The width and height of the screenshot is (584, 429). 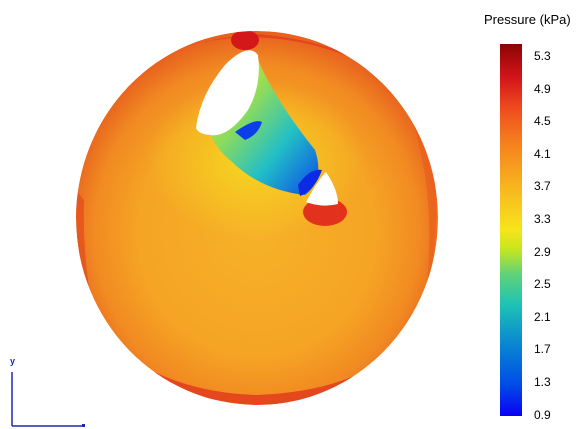 What do you see at coordinates (542, 414) in the screenshot?
I see `colorbar-tick-label: 0.9` at bounding box center [542, 414].